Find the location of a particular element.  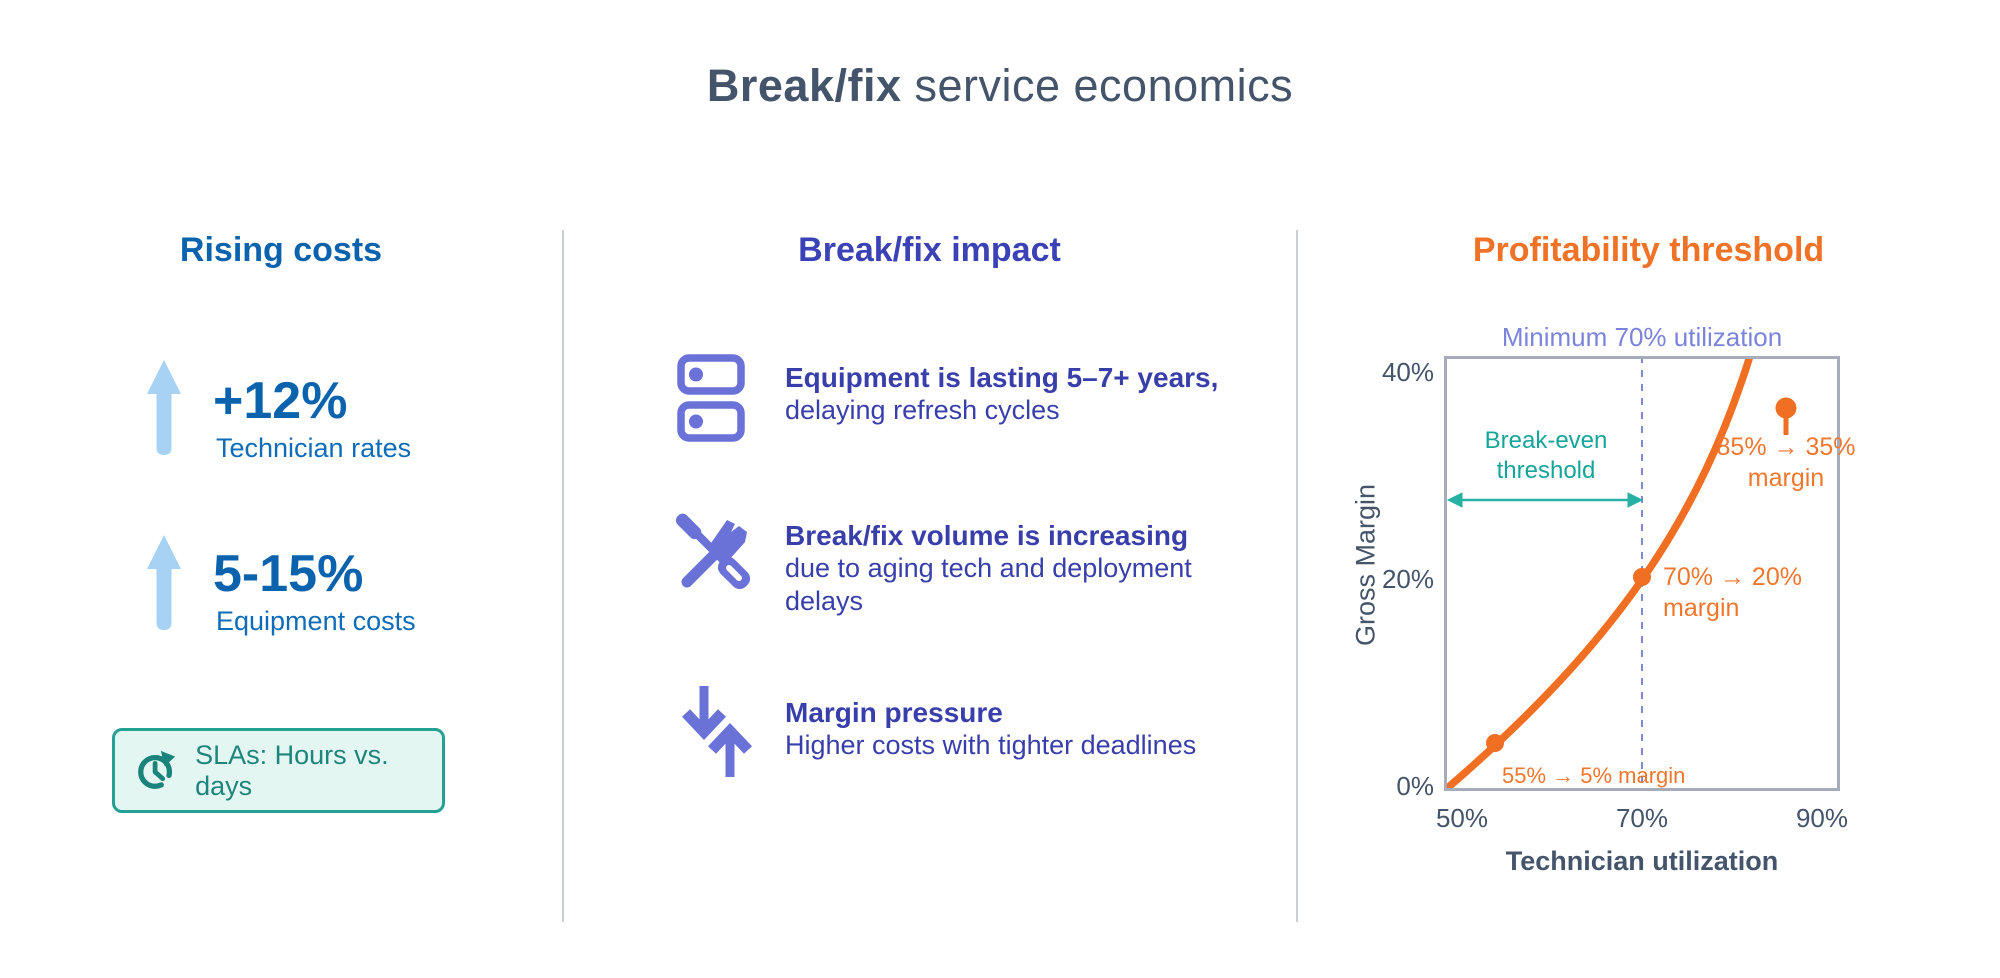

ytick-0: 0% is located at coordinates (1415, 786).